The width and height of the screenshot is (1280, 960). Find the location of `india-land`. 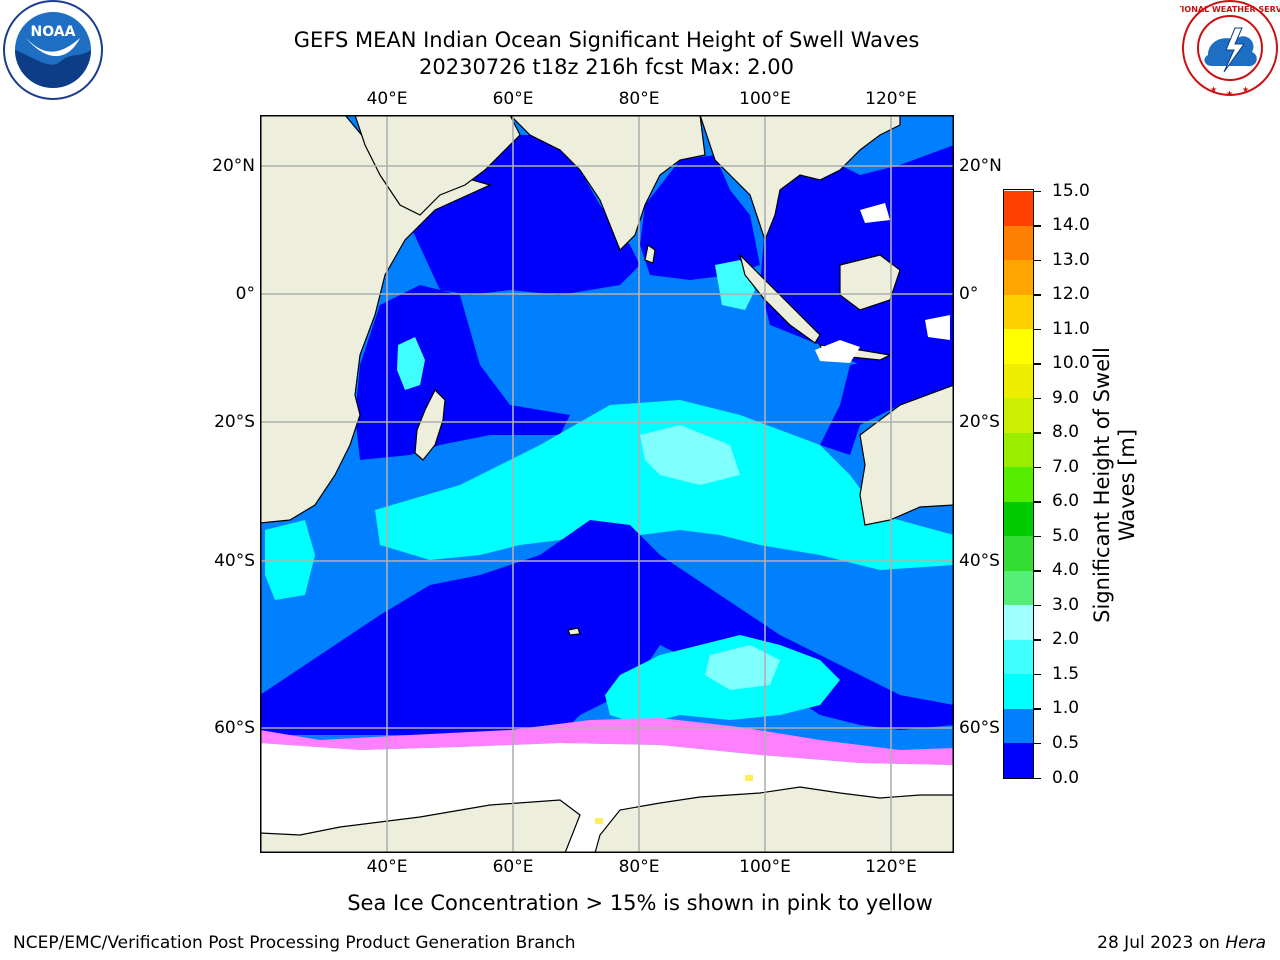

india-land is located at coordinates (607, 183).